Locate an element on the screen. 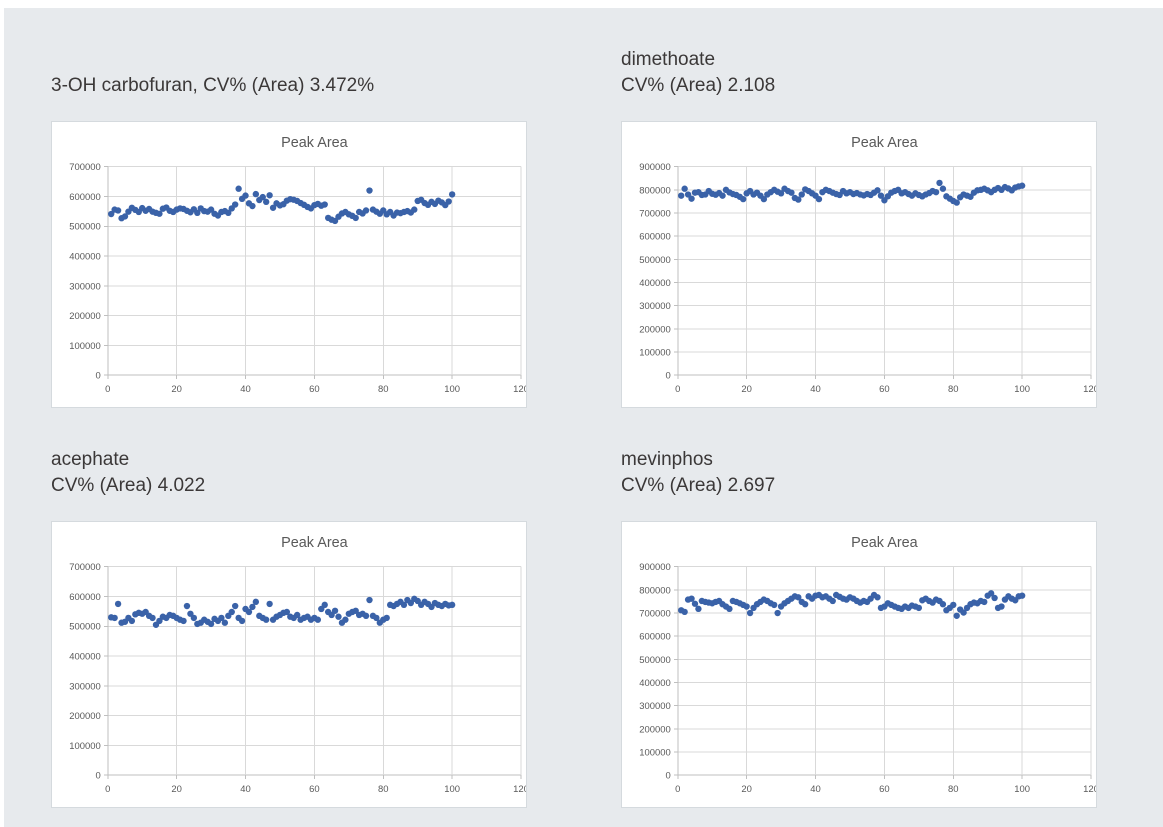 This screenshot has width=1163, height=827. y-axis-tick-label: 800000 is located at coordinates (655, 590).